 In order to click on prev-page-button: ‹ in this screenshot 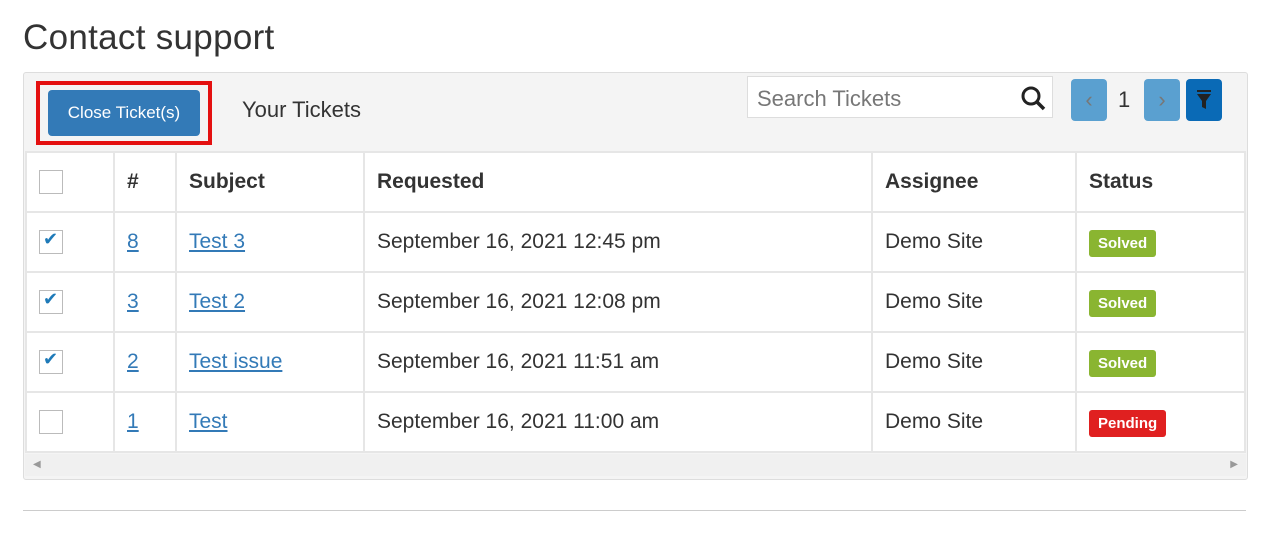, I will do `click(1089, 100)`.